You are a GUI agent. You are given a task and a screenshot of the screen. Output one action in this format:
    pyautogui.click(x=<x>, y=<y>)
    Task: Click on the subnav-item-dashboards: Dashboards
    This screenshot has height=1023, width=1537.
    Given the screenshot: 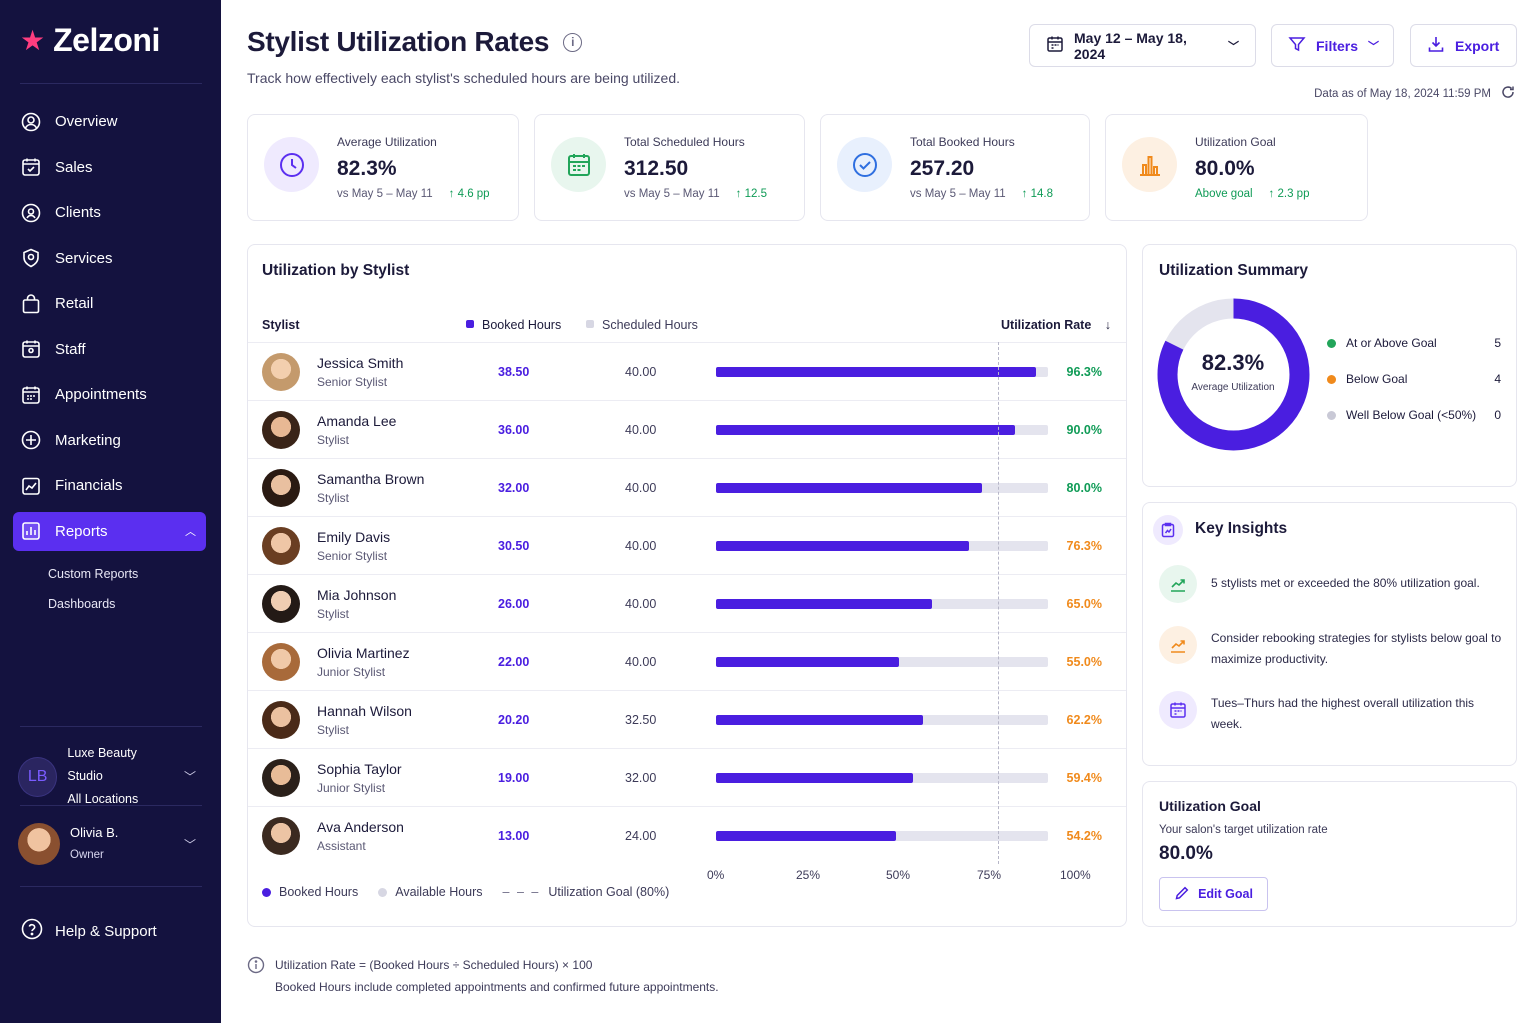 What is the action you would take?
    pyautogui.click(x=82, y=603)
    